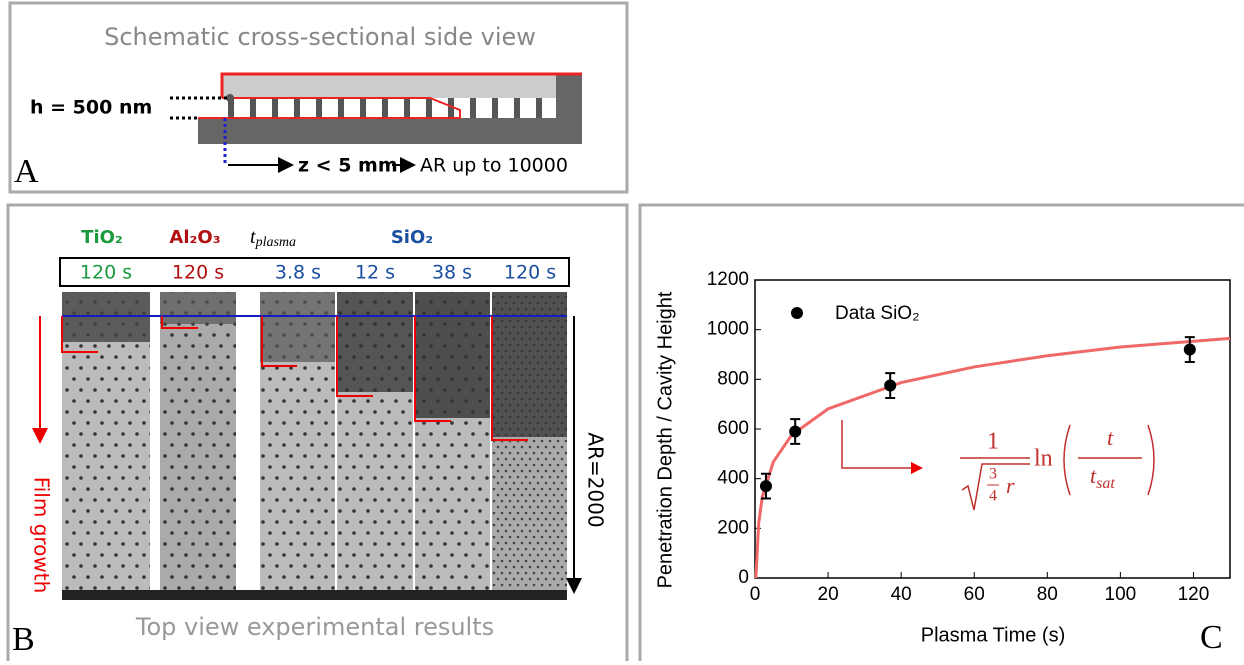  What do you see at coordinates (1043, 459) in the screenshot?
I see `formula-fn: ln` at bounding box center [1043, 459].